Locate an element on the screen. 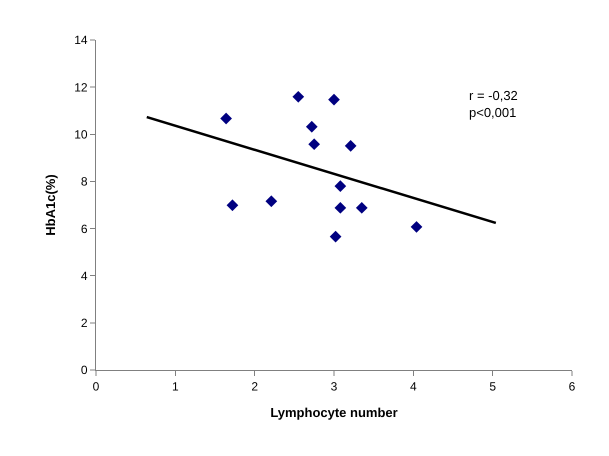 This screenshot has width=609, height=456. x-tick-label: 6 is located at coordinates (572, 386).